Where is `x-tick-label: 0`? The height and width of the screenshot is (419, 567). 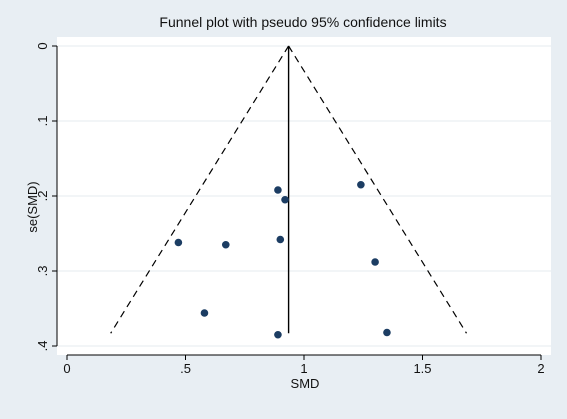 x-tick-label: 0 is located at coordinates (66, 368).